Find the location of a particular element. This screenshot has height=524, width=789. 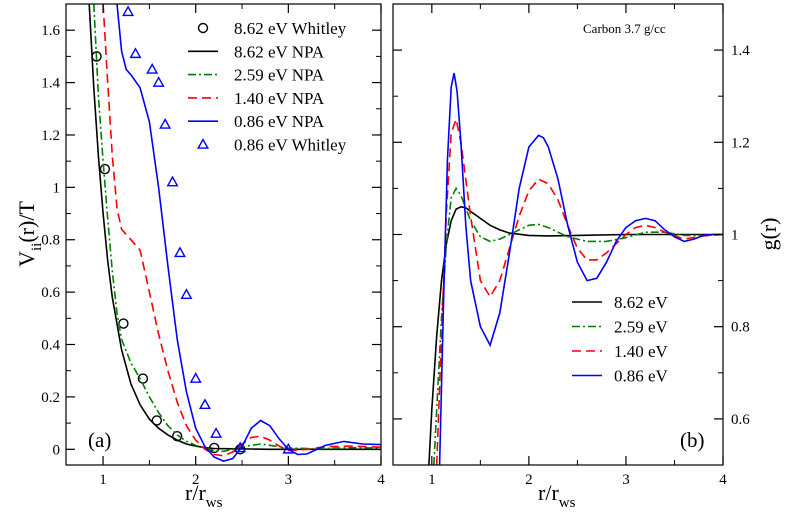

panel-b-y-tick-label: 1.4 is located at coordinates (740, 51).